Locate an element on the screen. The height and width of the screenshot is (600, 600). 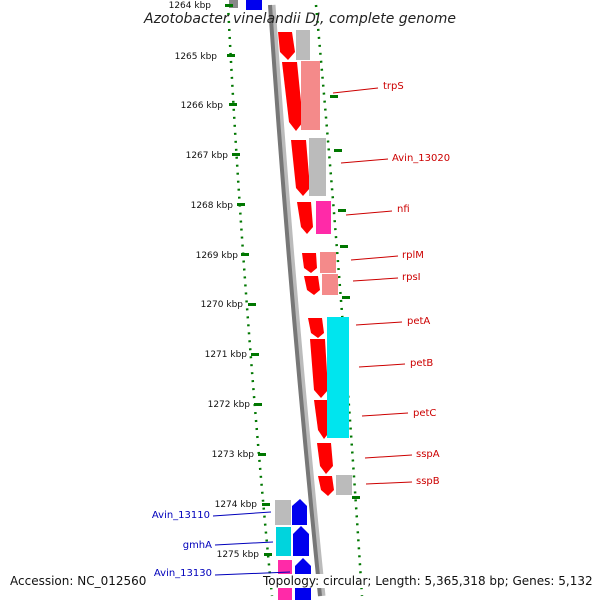
tick-label: 1268 kbp is located at coordinates (212, 206).